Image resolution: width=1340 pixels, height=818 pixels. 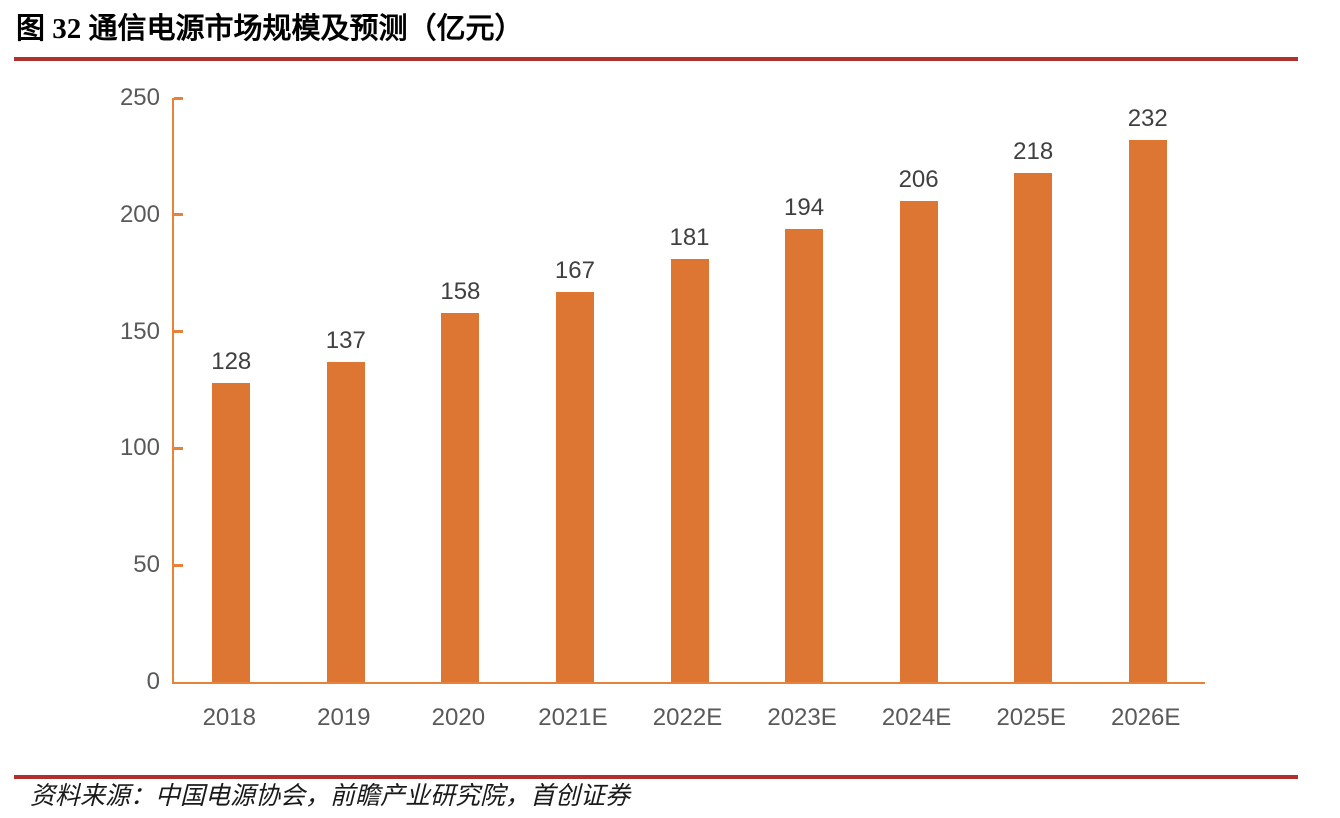 What do you see at coordinates (687, 717) in the screenshot?
I see `x-tick-label: 2022E` at bounding box center [687, 717].